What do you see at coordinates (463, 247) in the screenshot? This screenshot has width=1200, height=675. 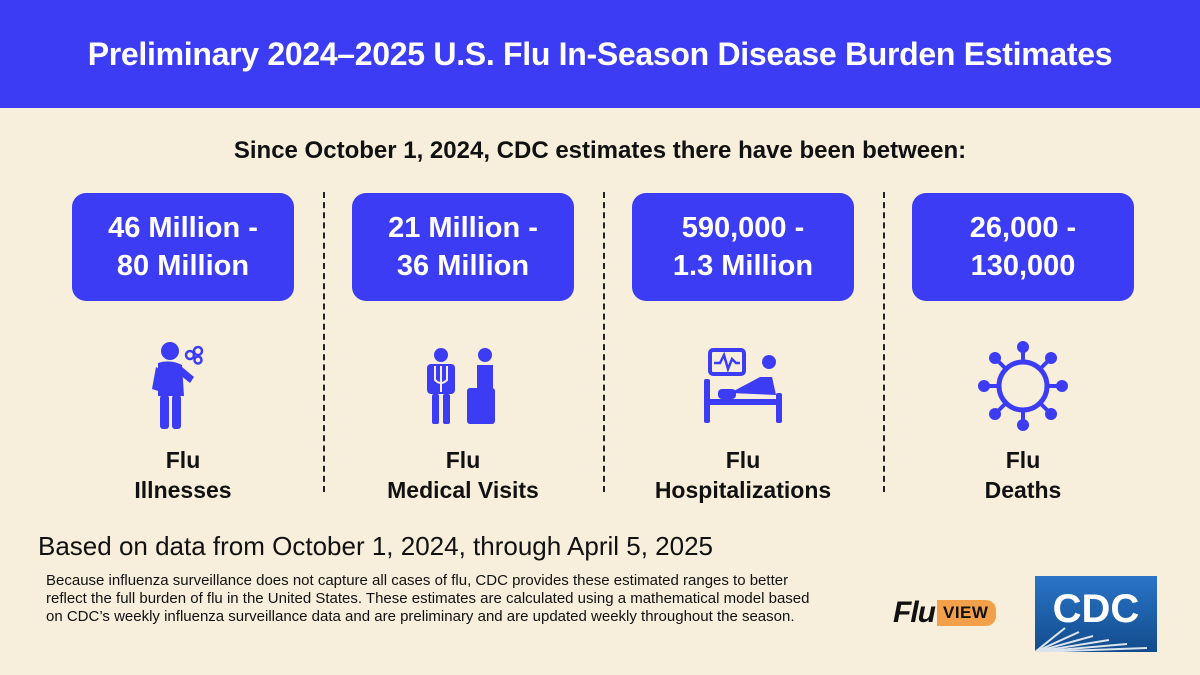 I see `stat-range-box: 21 Million - 36 Million` at bounding box center [463, 247].